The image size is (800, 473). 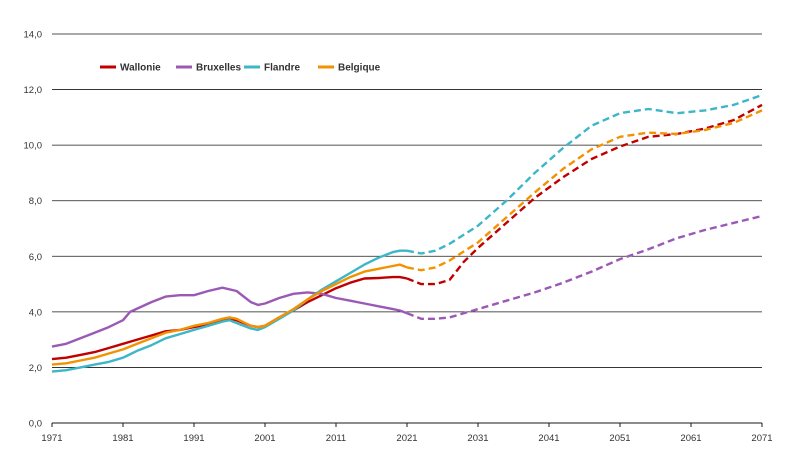 What do you see at coordinates (122, 438) in the screenshot?
I see `x-tick-label: 1981` at bounding box center [122, 438].